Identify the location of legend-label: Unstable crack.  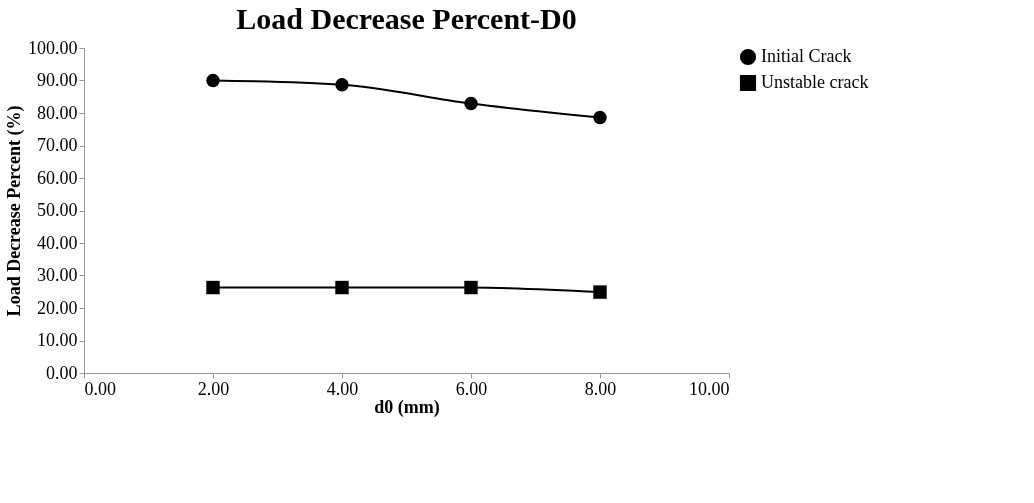
(815, 82).